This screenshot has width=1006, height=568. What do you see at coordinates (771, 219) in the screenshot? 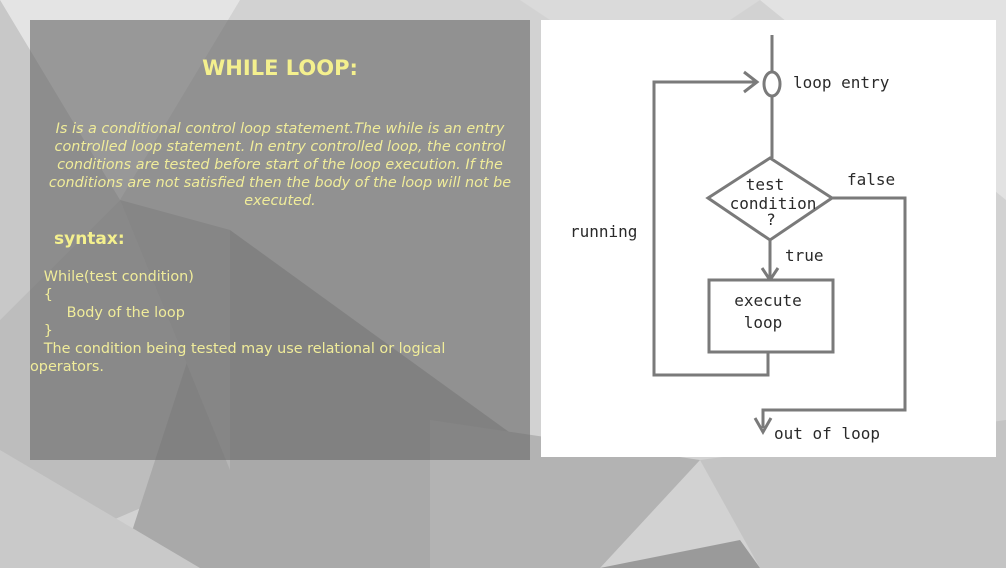
I see `condition-label-line: ?` at bounding box center [771, 219].